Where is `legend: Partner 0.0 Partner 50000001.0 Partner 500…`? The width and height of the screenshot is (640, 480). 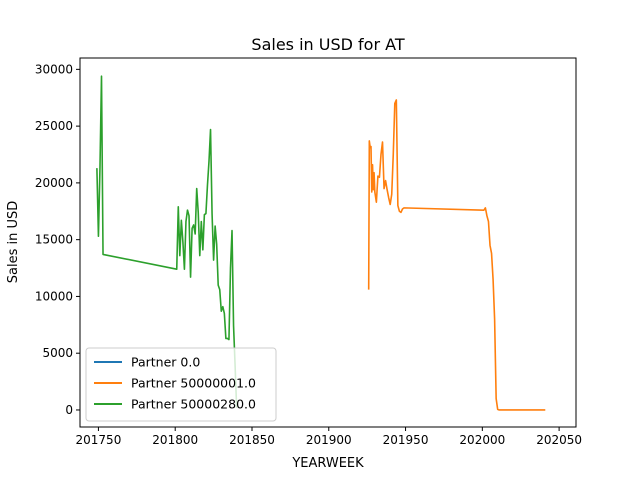 legend: Partner 0.0 Partner 50000001.0 Partner 500… is located at coordinates (181, 384).